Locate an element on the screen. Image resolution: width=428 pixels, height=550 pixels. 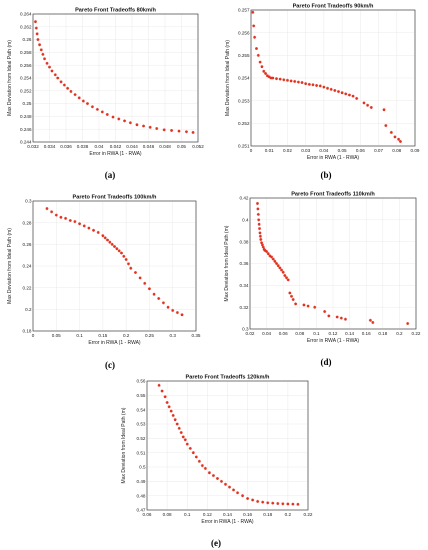
y-axis-label: Max Deviation from Ideal Path (m) is located at coordinates (227, 263).